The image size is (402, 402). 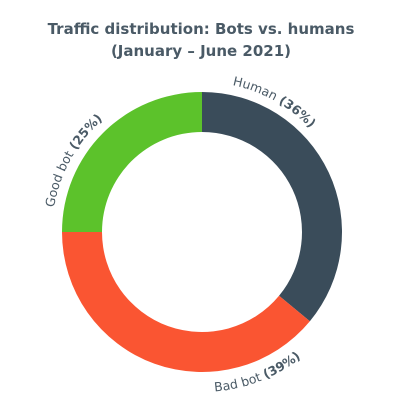 I want to click on chart-subtitle: (January – June 2021), so click(x=201, y=51).